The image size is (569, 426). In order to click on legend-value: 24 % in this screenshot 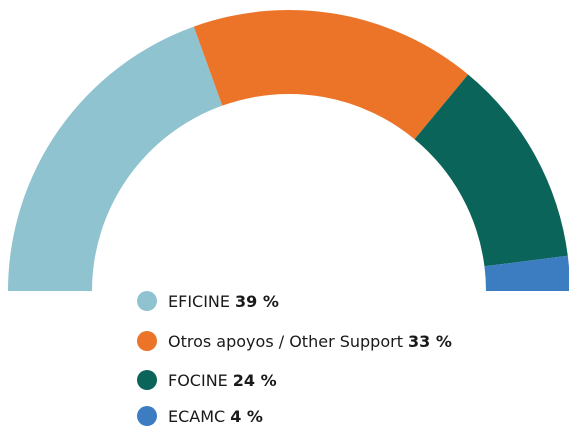, I will do `click(255, 380)`.